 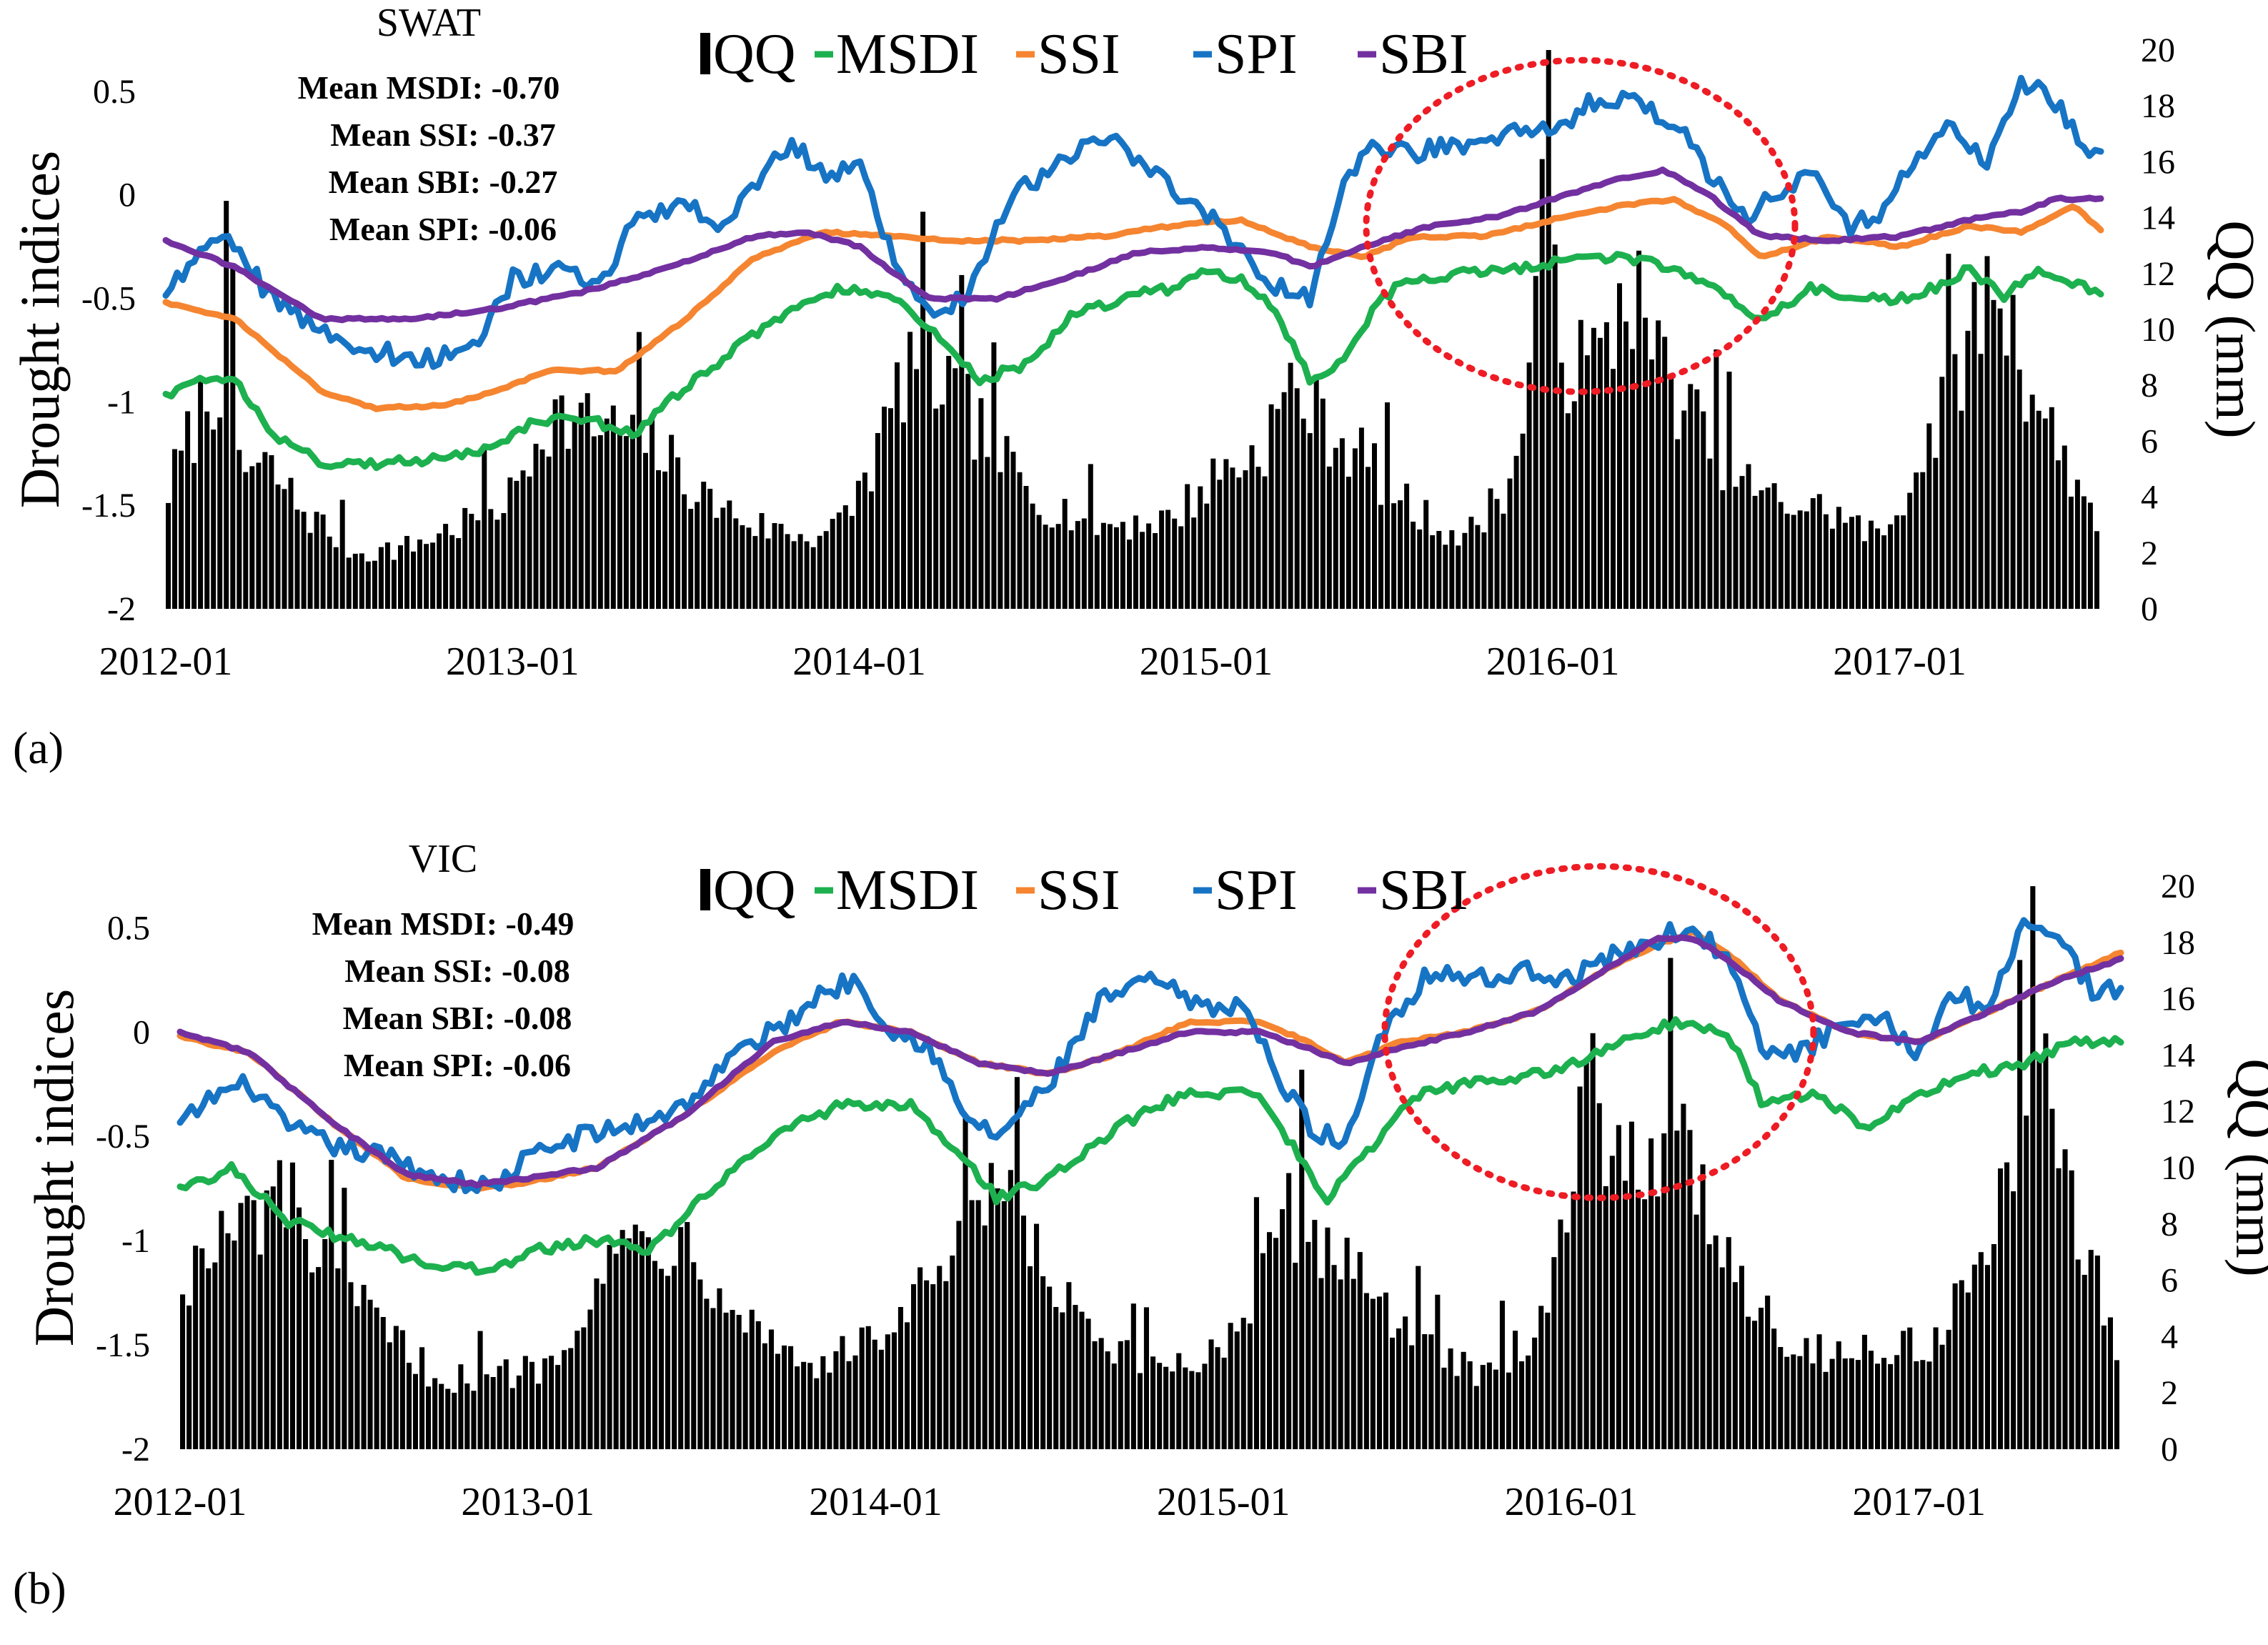 What do you see at coordinates (2149, 553) in the screenshot?
I see `y-right-tick-label: 2` at bounding box center [2149, 553].